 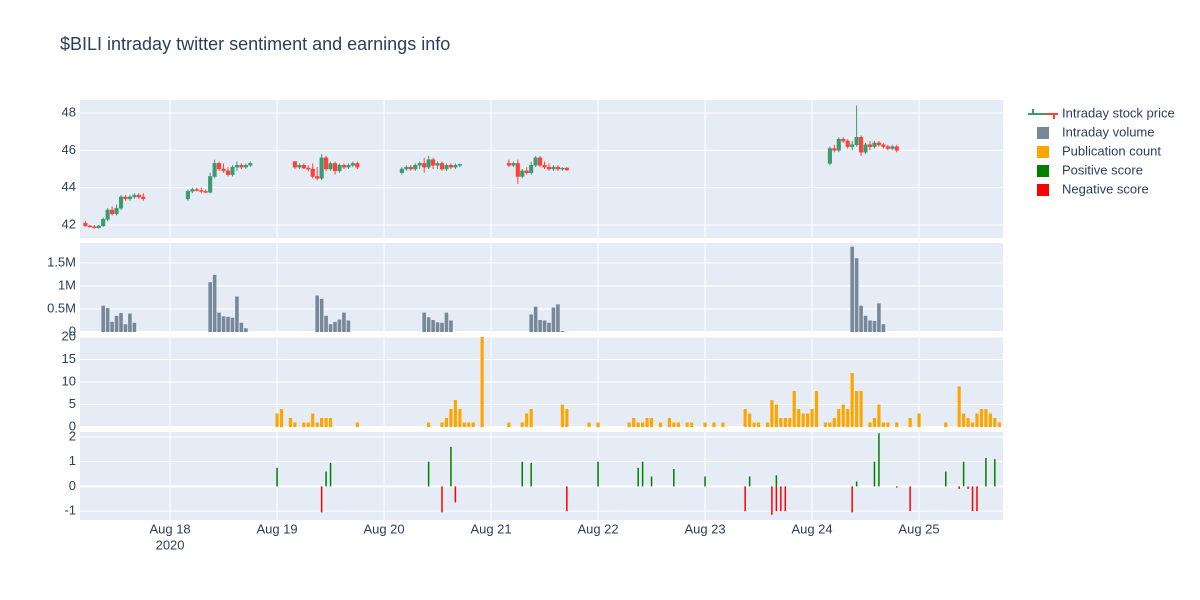 What do you see at coordinates (1111, 150) in the screenshot?
I see `legend-label: Publication count` at bounding box center [1111, 150].